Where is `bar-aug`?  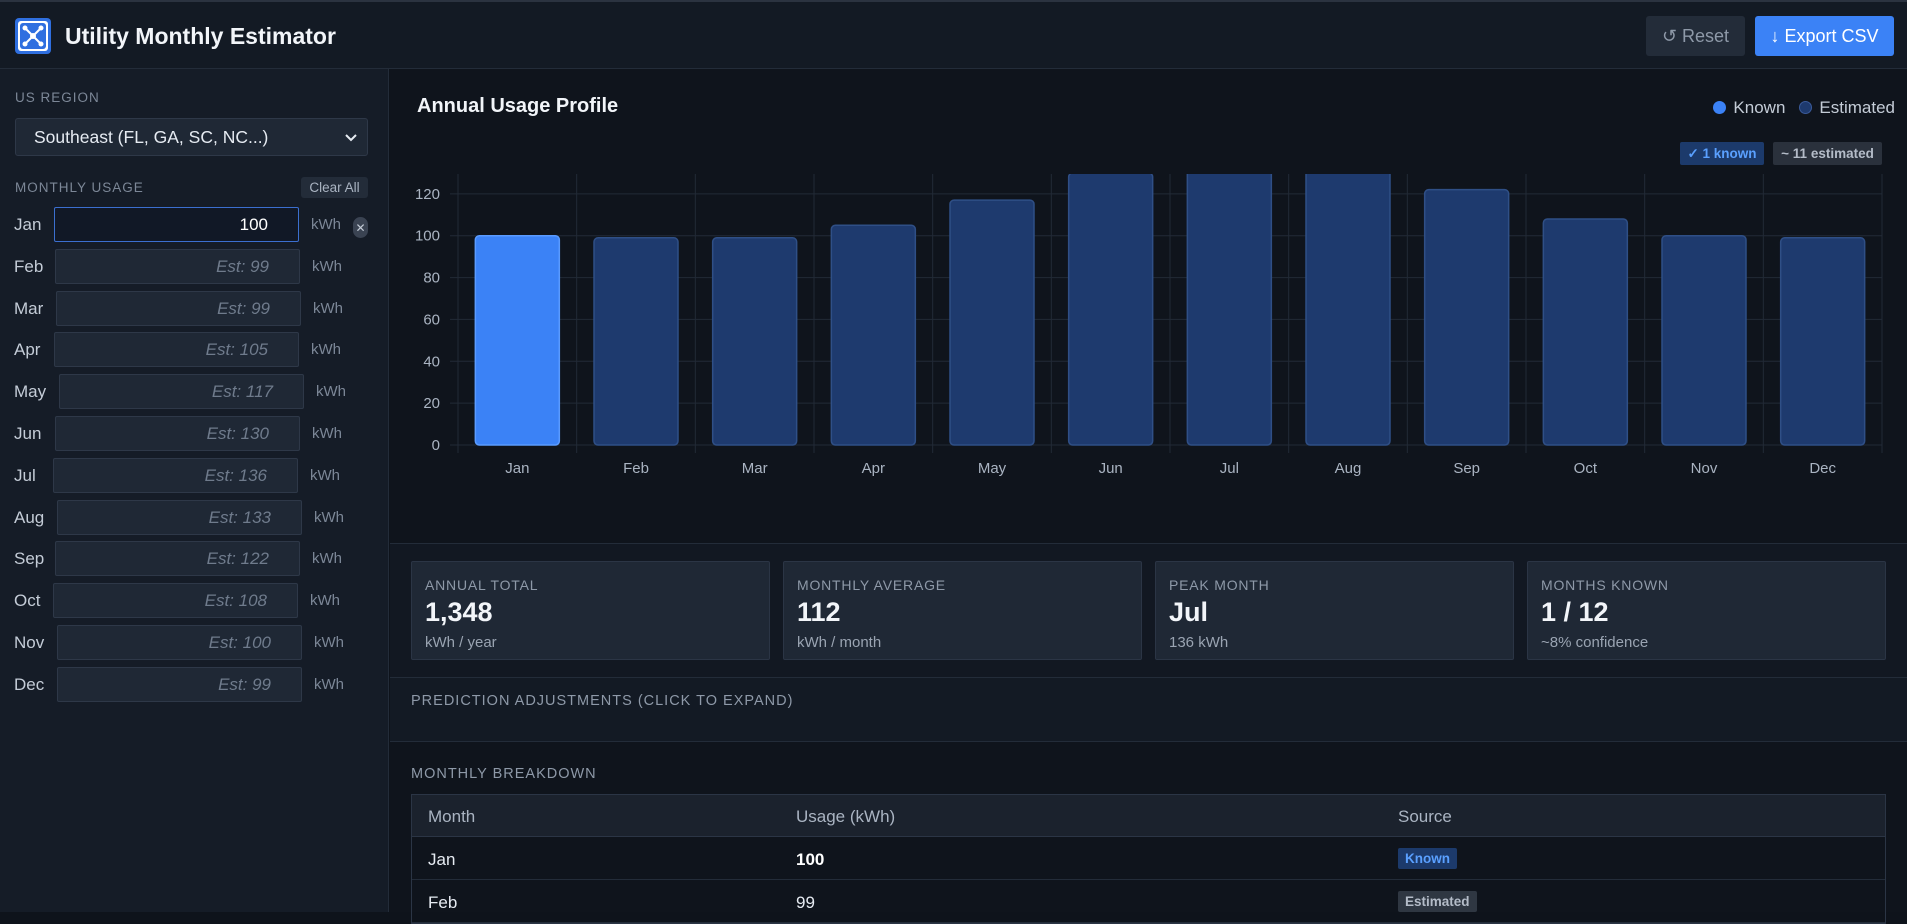
bar-aug is located at coordinates (1348, 310).